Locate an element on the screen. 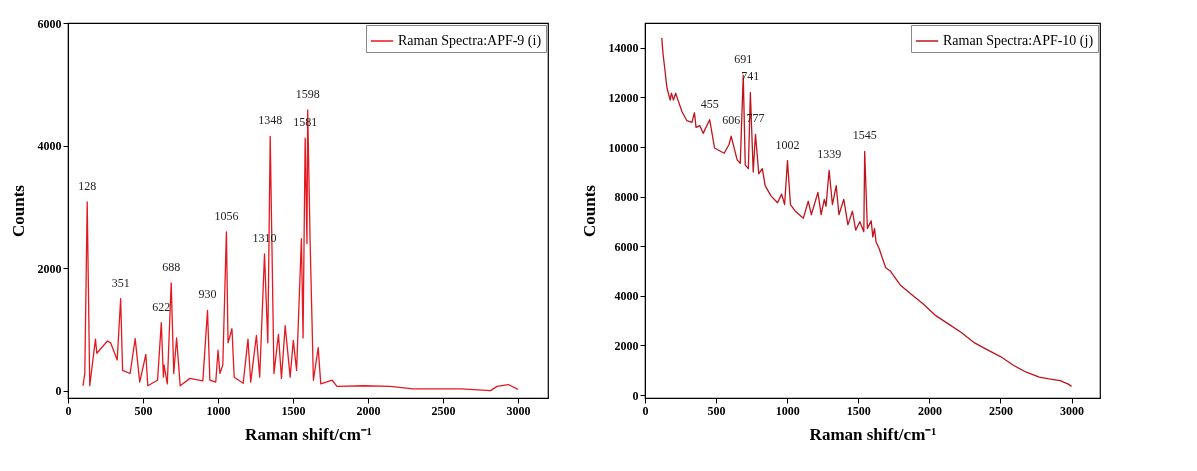 Image resolution: width=1197 pixels, height=471 pixels. annotation: 128 is located at coordinates (87, 185).